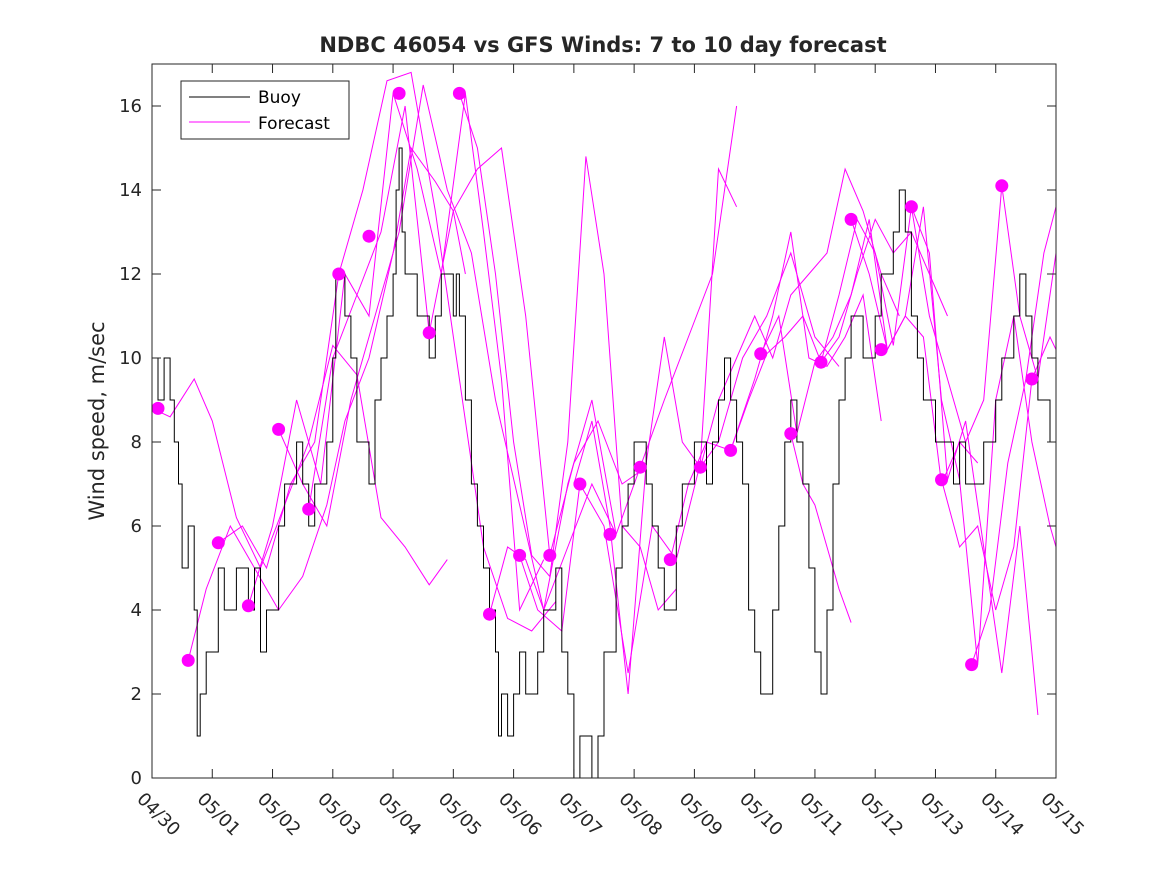  I want to click on legend-forecast-label: Forecast, so click(294, 124).